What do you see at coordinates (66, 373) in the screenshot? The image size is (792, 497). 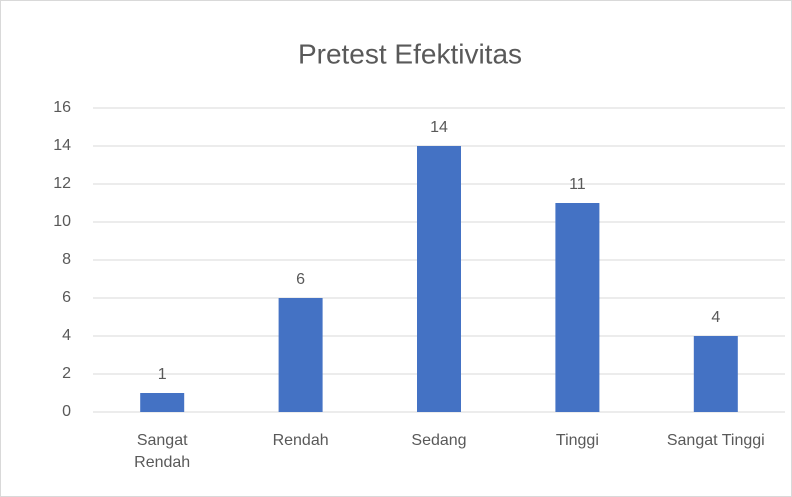 I see `y-tick-label: 2` at bounding box center [66, 373].